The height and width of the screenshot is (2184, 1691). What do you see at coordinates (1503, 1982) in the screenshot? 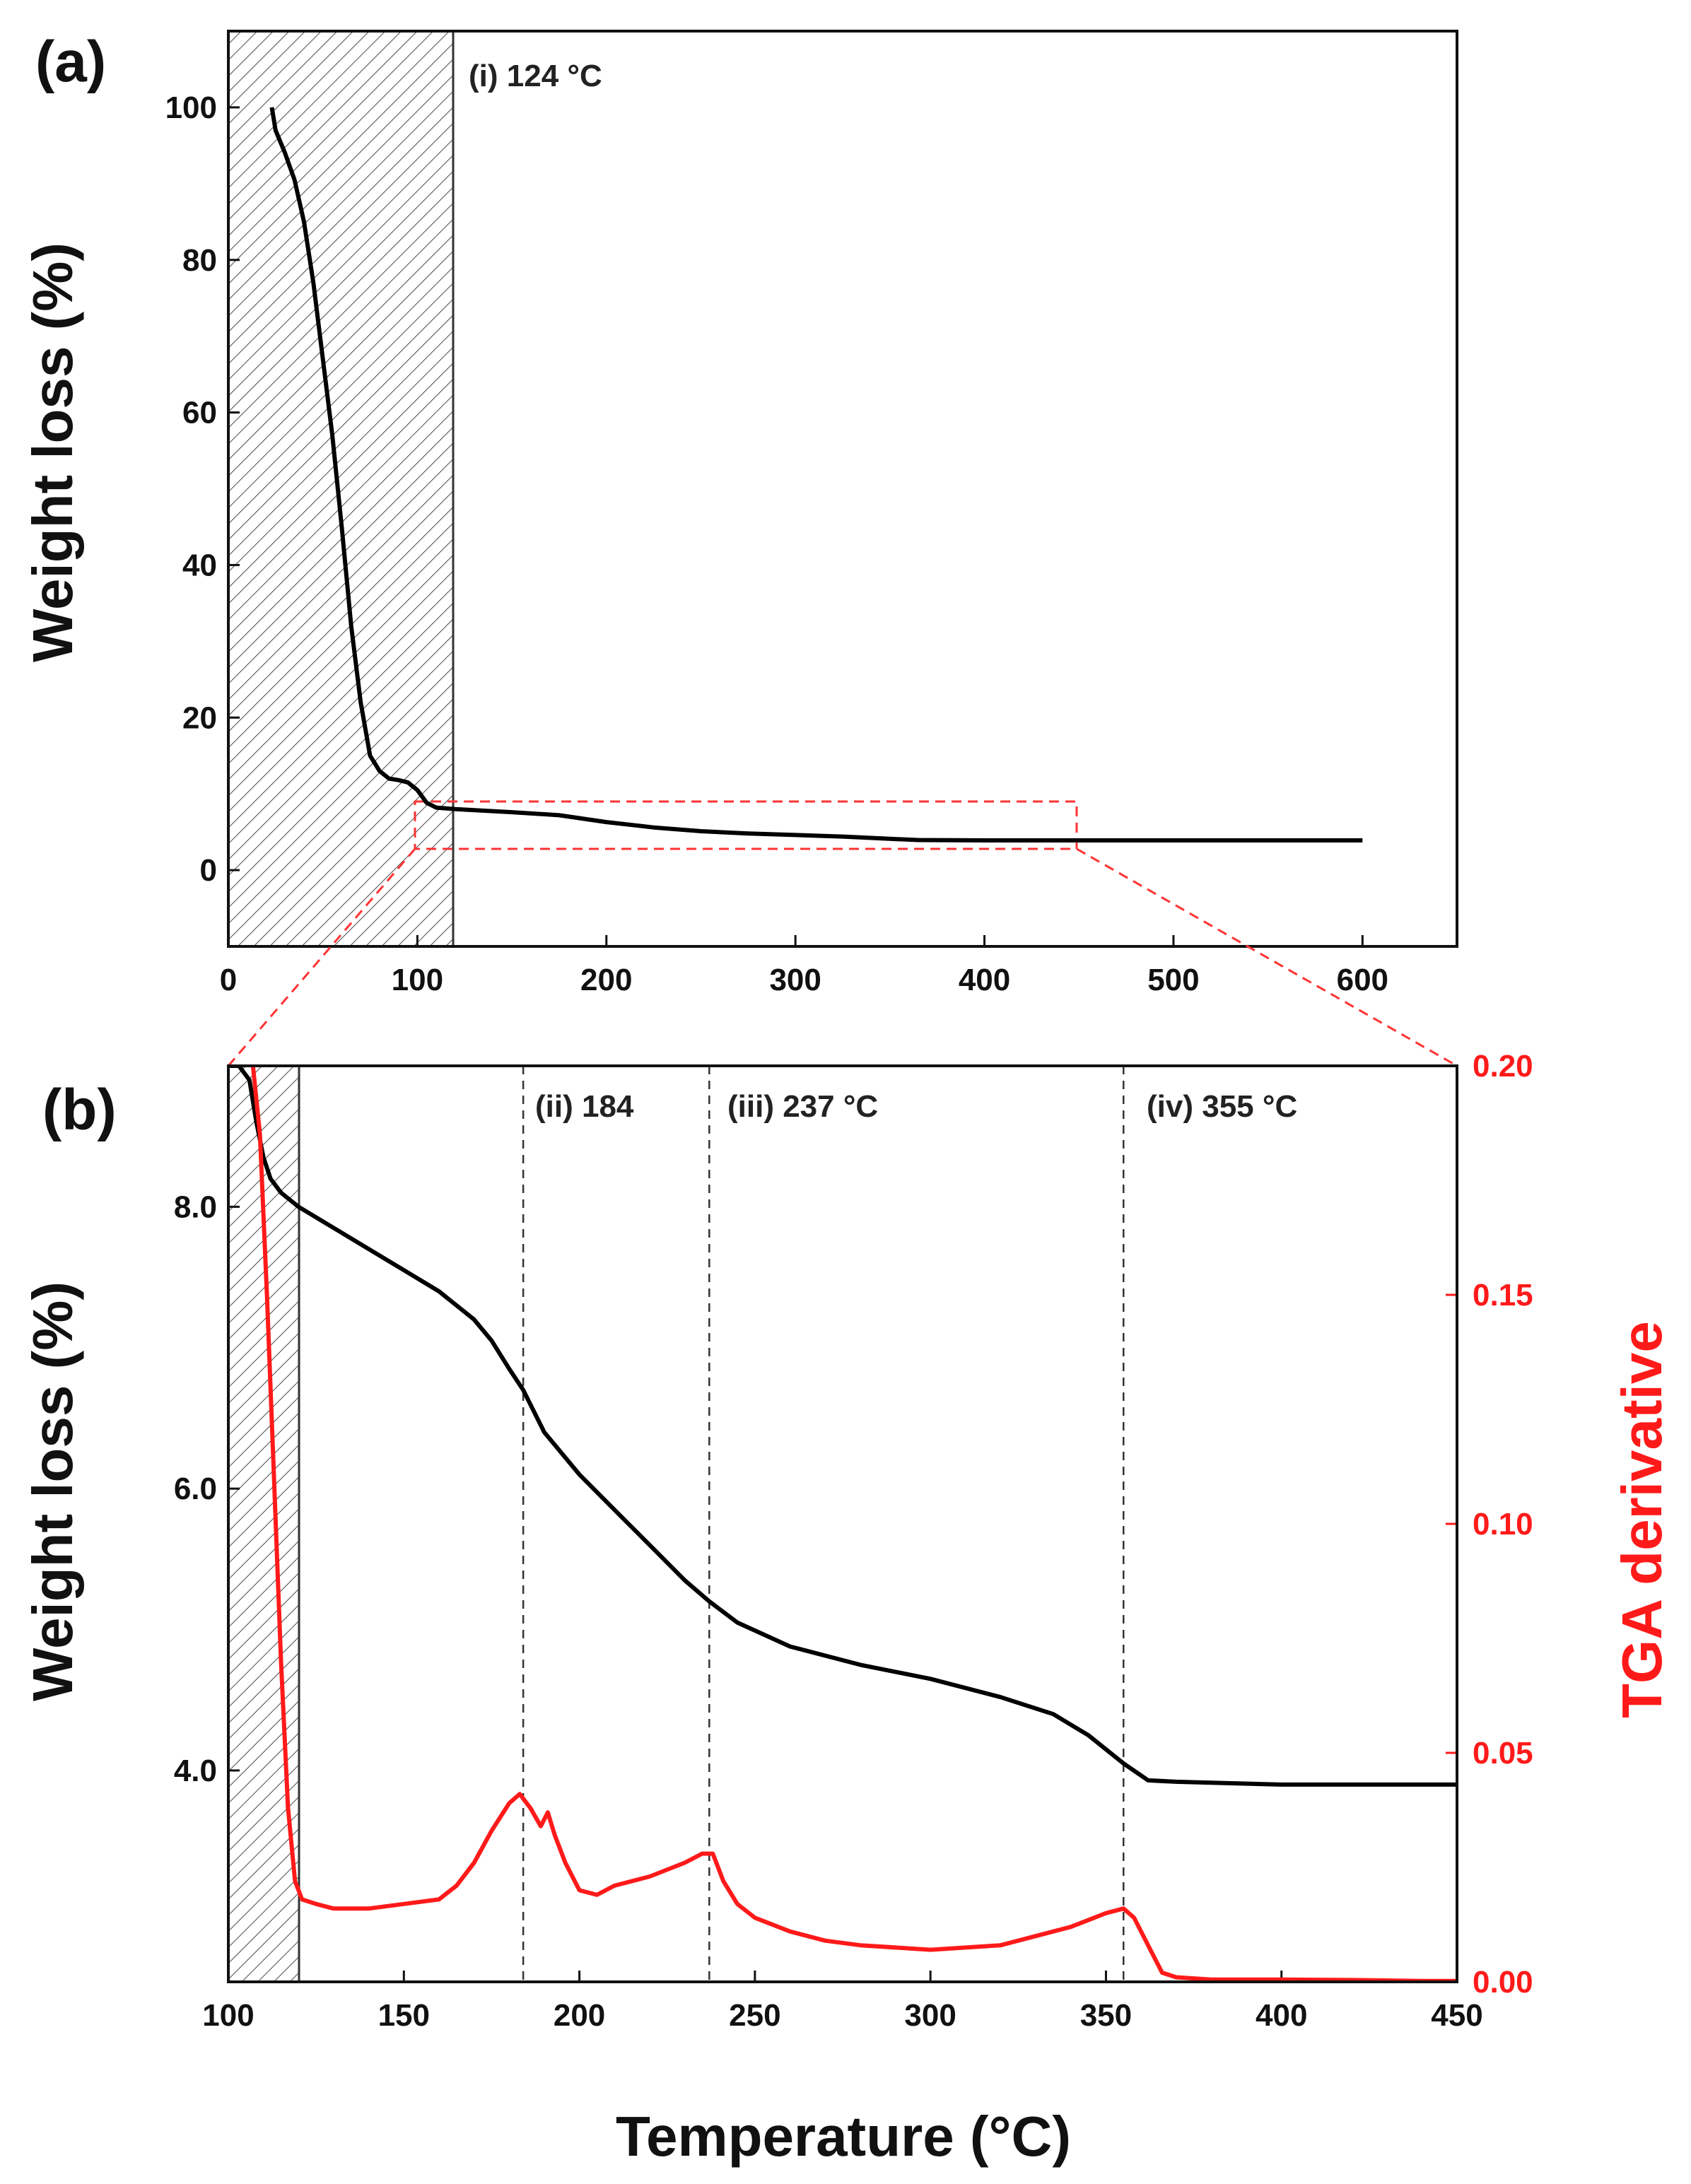
I see `b-y2tick-label-0: 0.00` at bounding box center [1503, 1982].